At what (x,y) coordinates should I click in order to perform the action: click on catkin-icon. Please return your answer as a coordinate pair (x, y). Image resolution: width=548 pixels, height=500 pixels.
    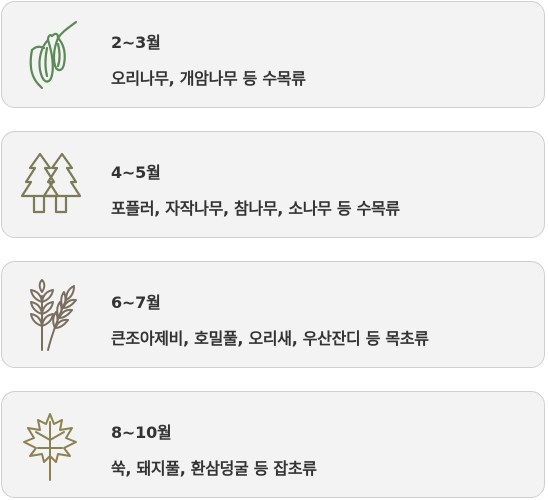
    Looking at the image, I should click on (50, 56).